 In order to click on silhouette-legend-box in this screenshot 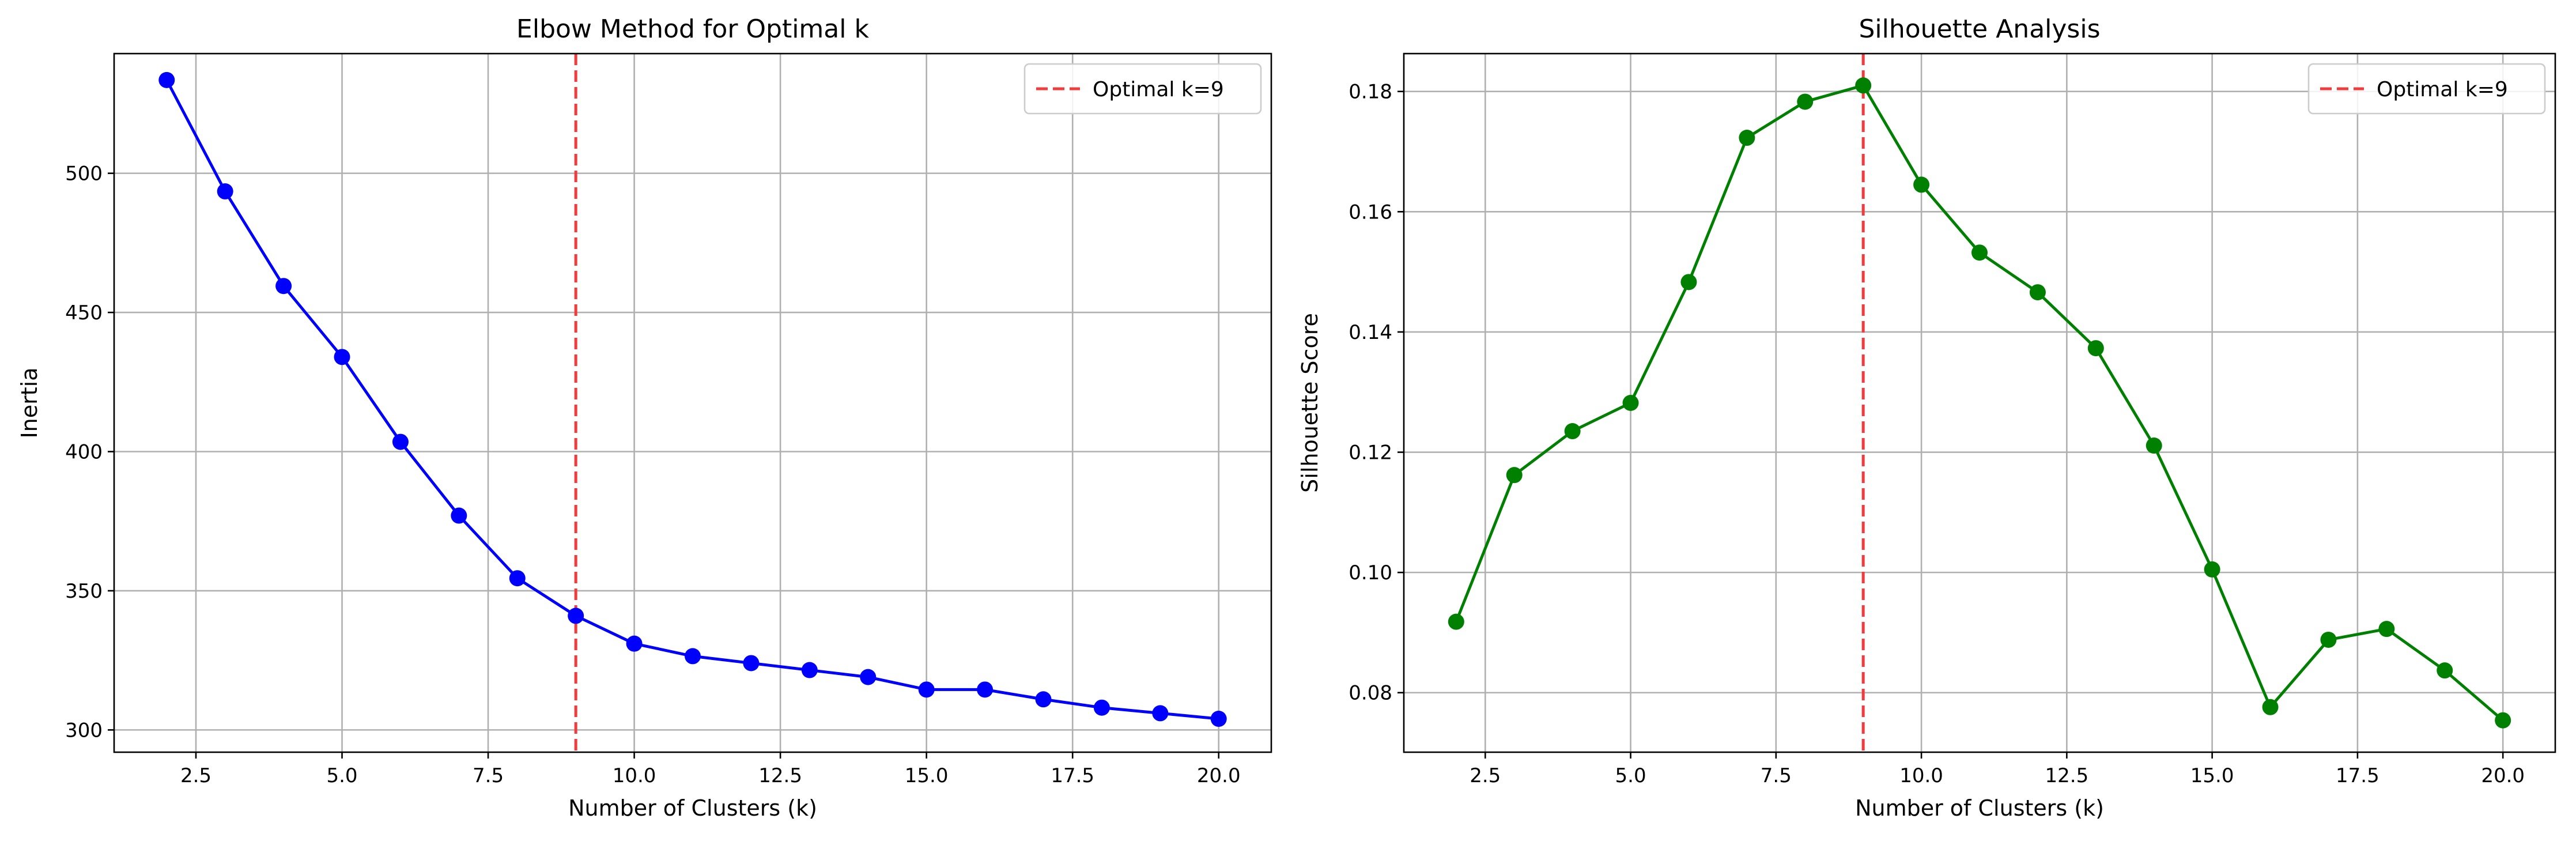, I will do `click(2426, 89)`.